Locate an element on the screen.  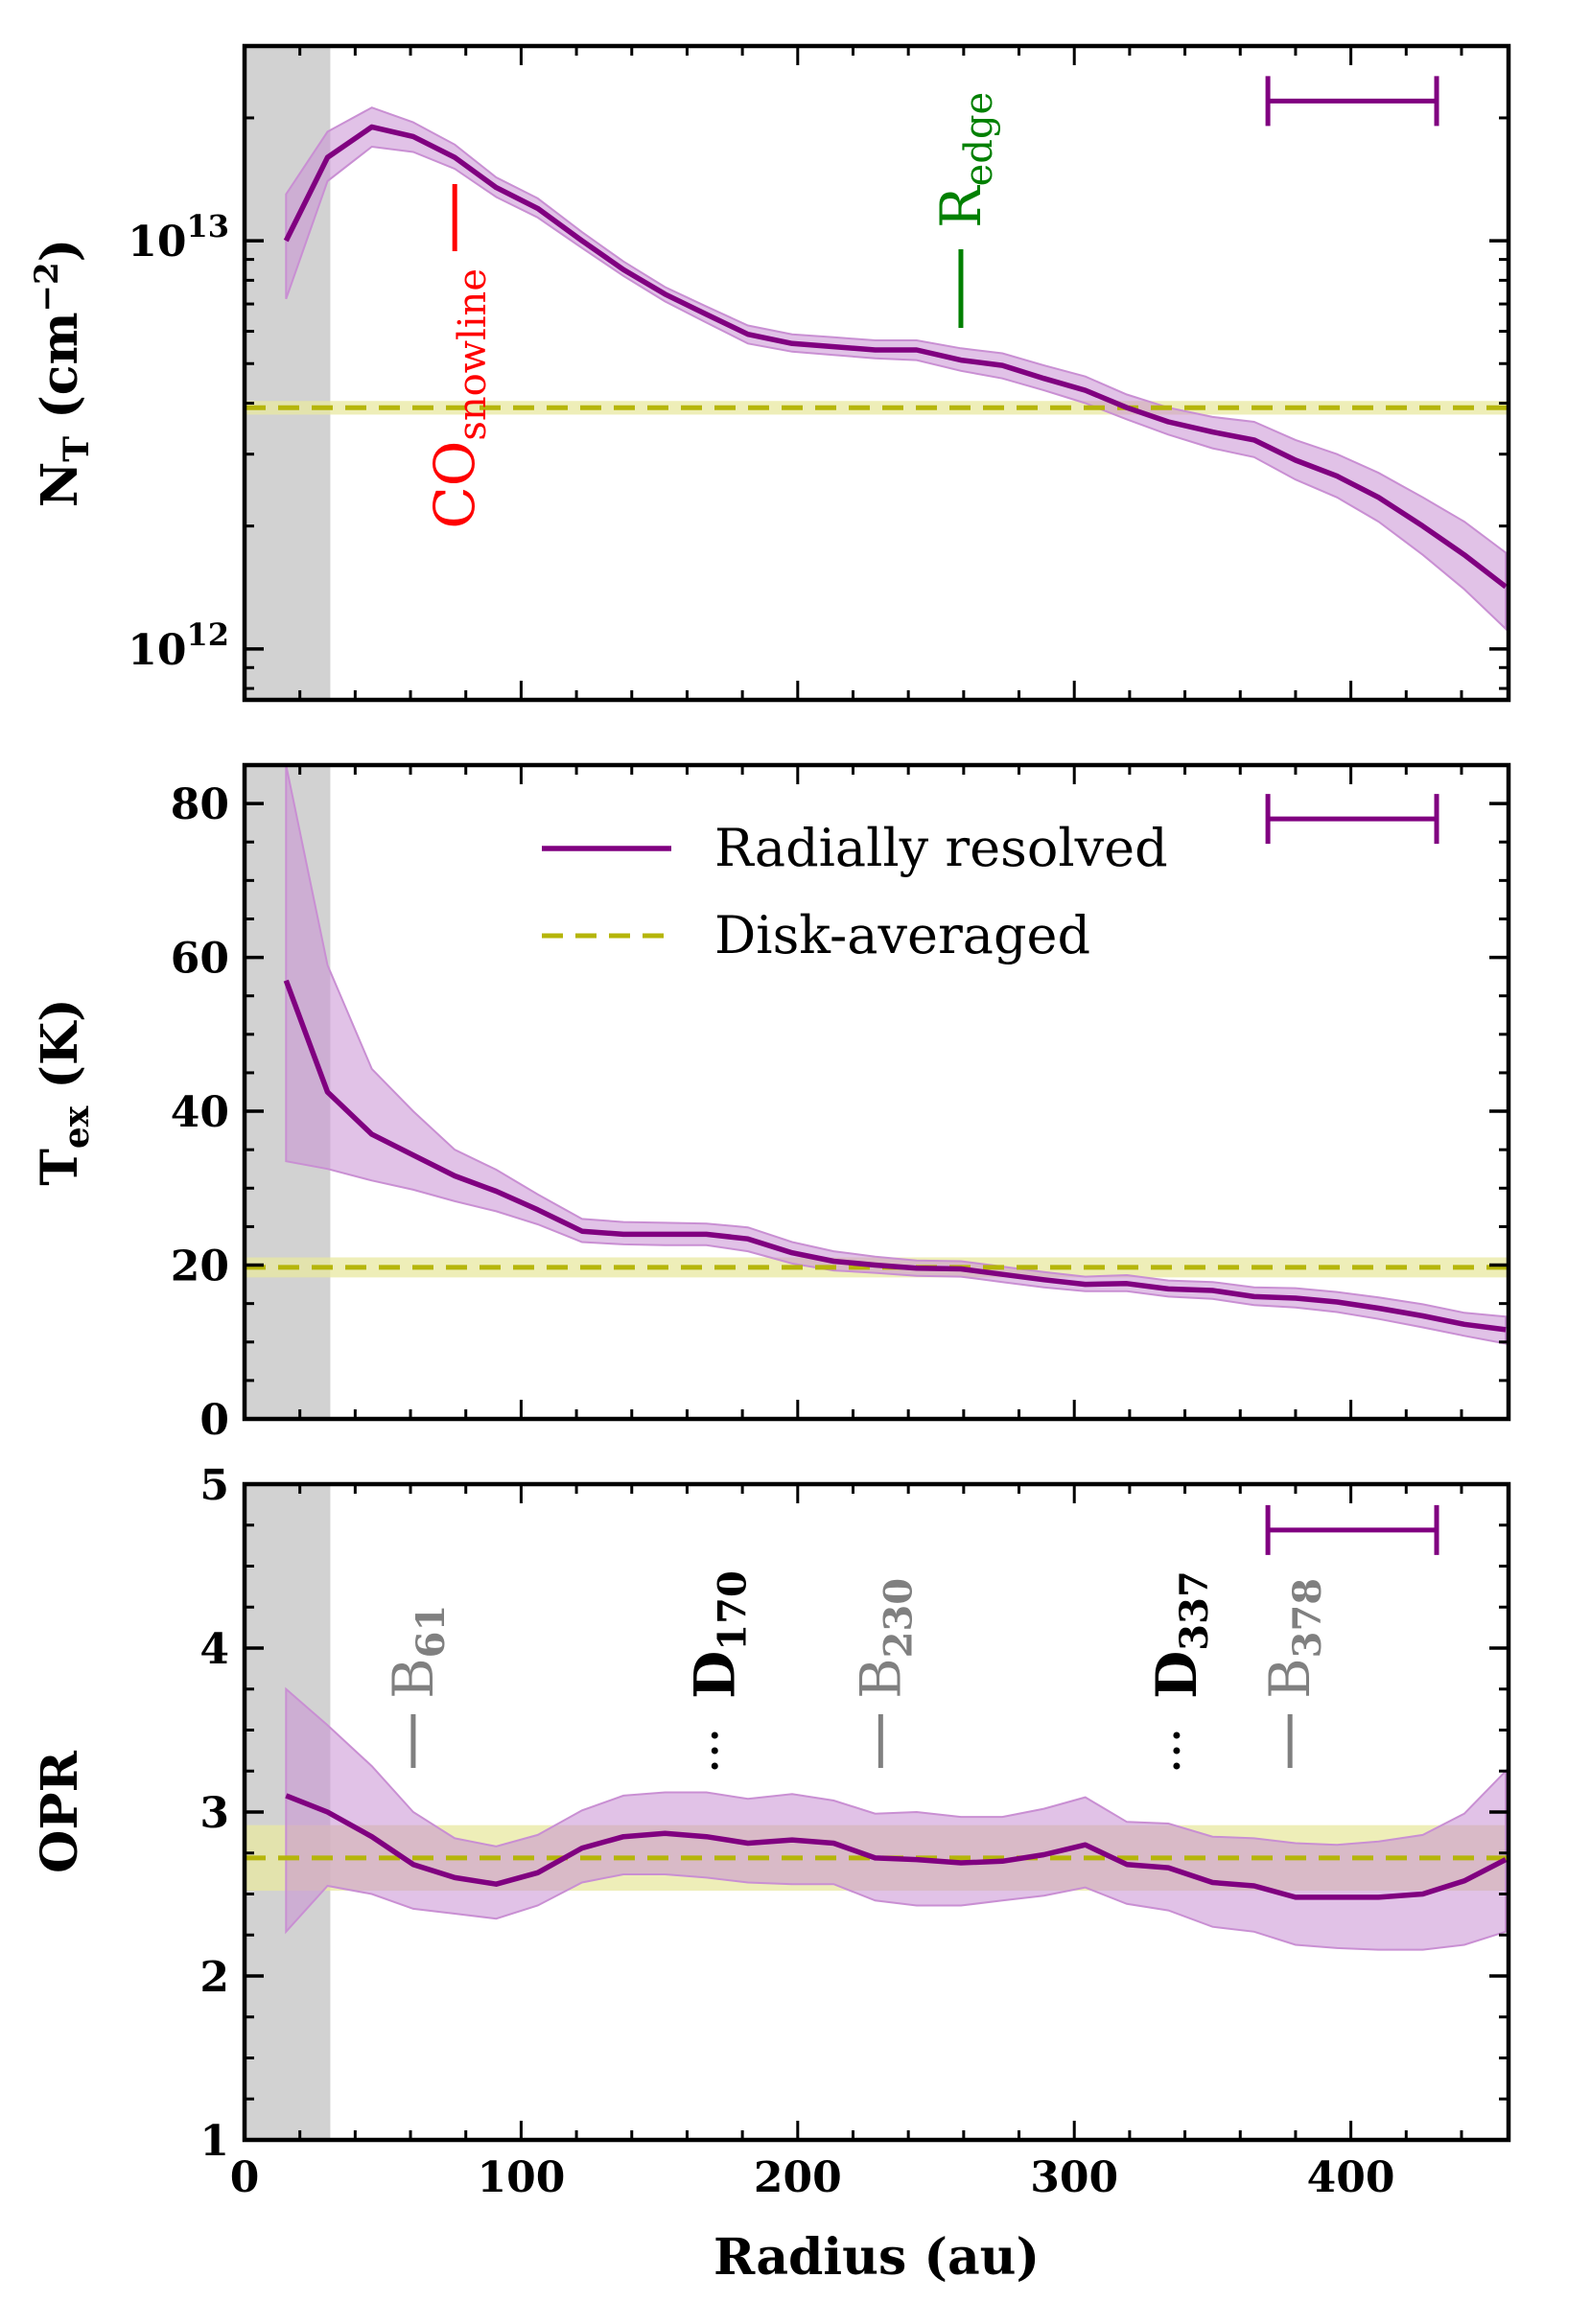
annotation-main: CO is located at coordinates (454, 485).